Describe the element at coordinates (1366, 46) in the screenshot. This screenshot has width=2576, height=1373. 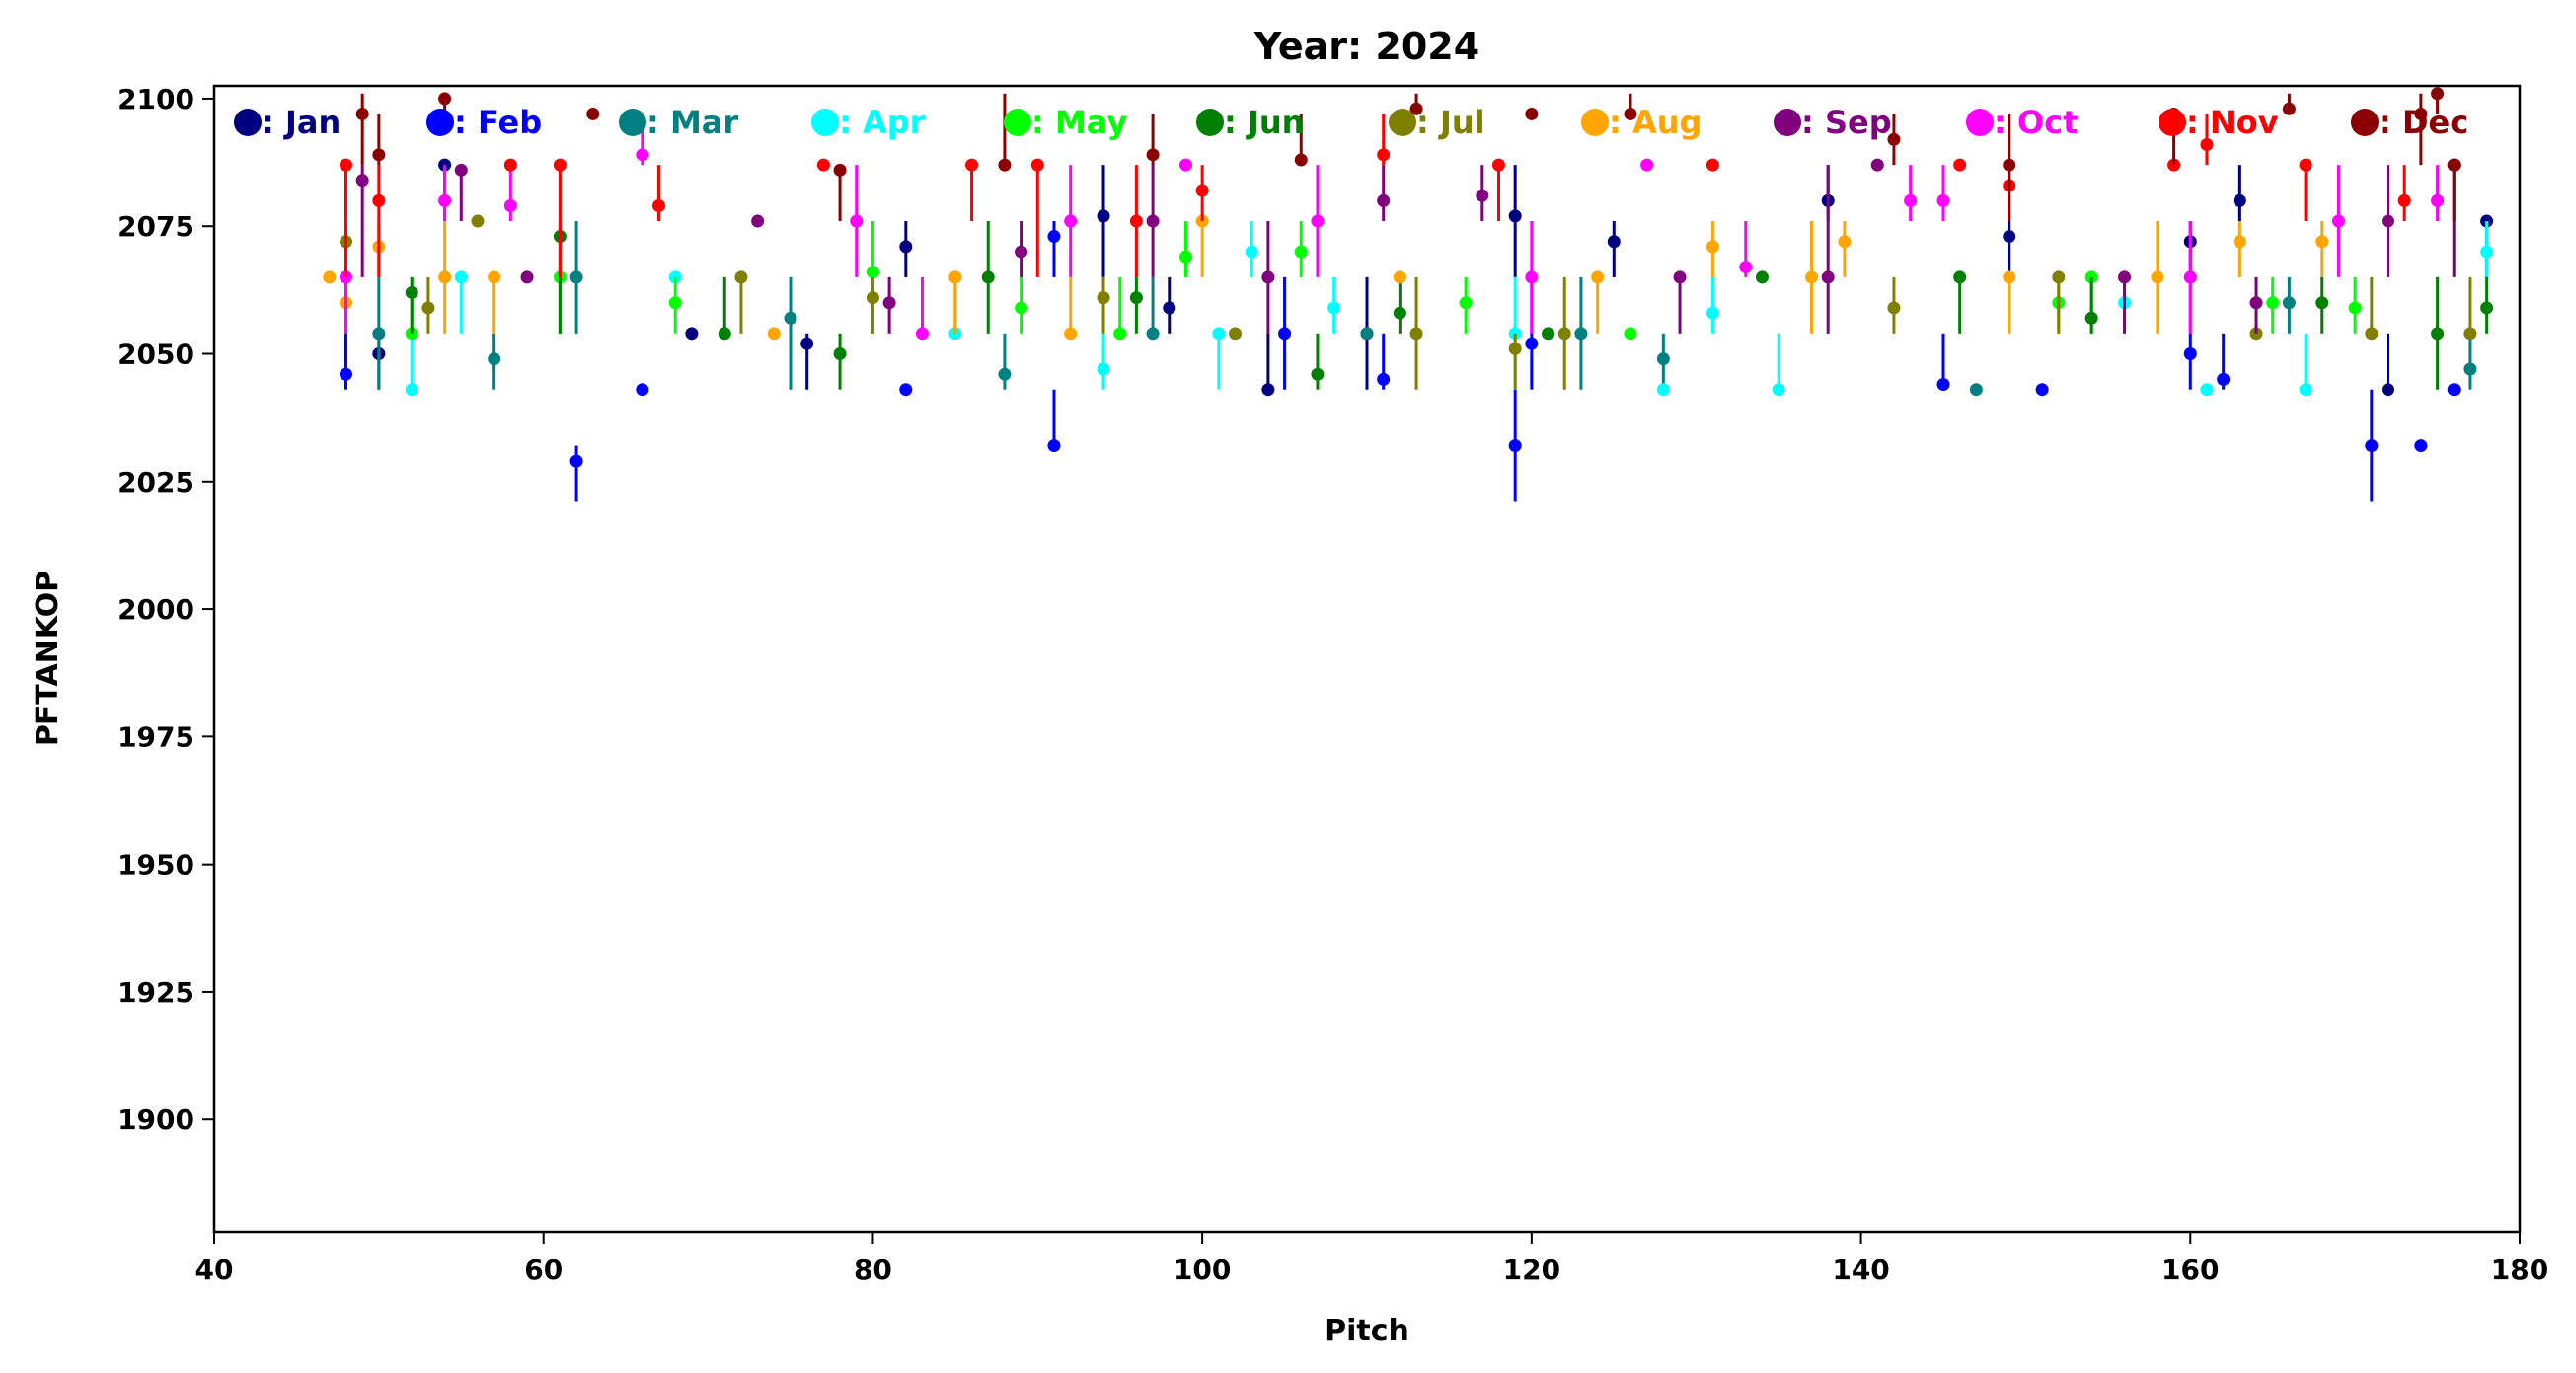
I see `chart-title: Year: 2024` at that location.